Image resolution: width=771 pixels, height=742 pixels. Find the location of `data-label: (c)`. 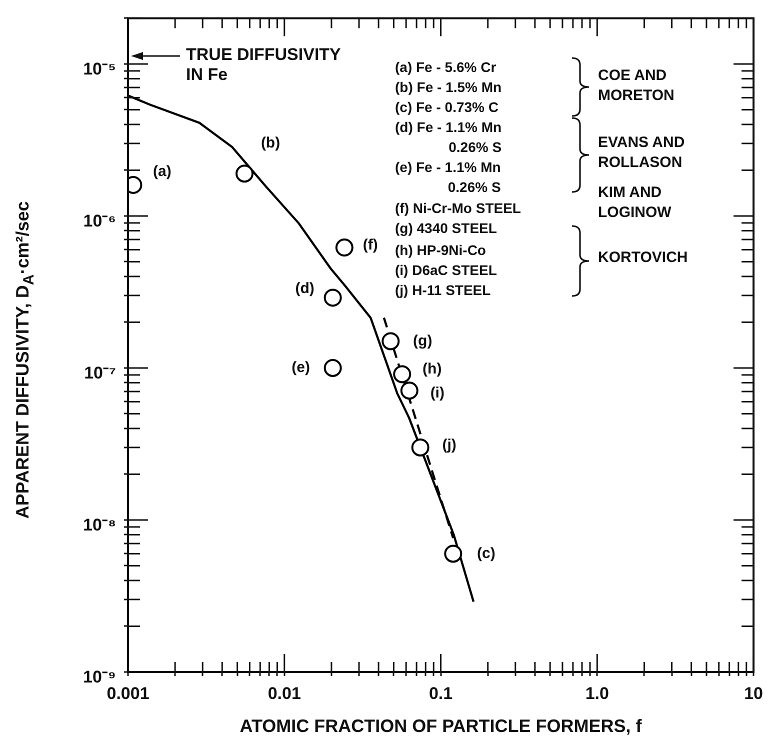

data-label: (c) is located at coordinates (486, 553).